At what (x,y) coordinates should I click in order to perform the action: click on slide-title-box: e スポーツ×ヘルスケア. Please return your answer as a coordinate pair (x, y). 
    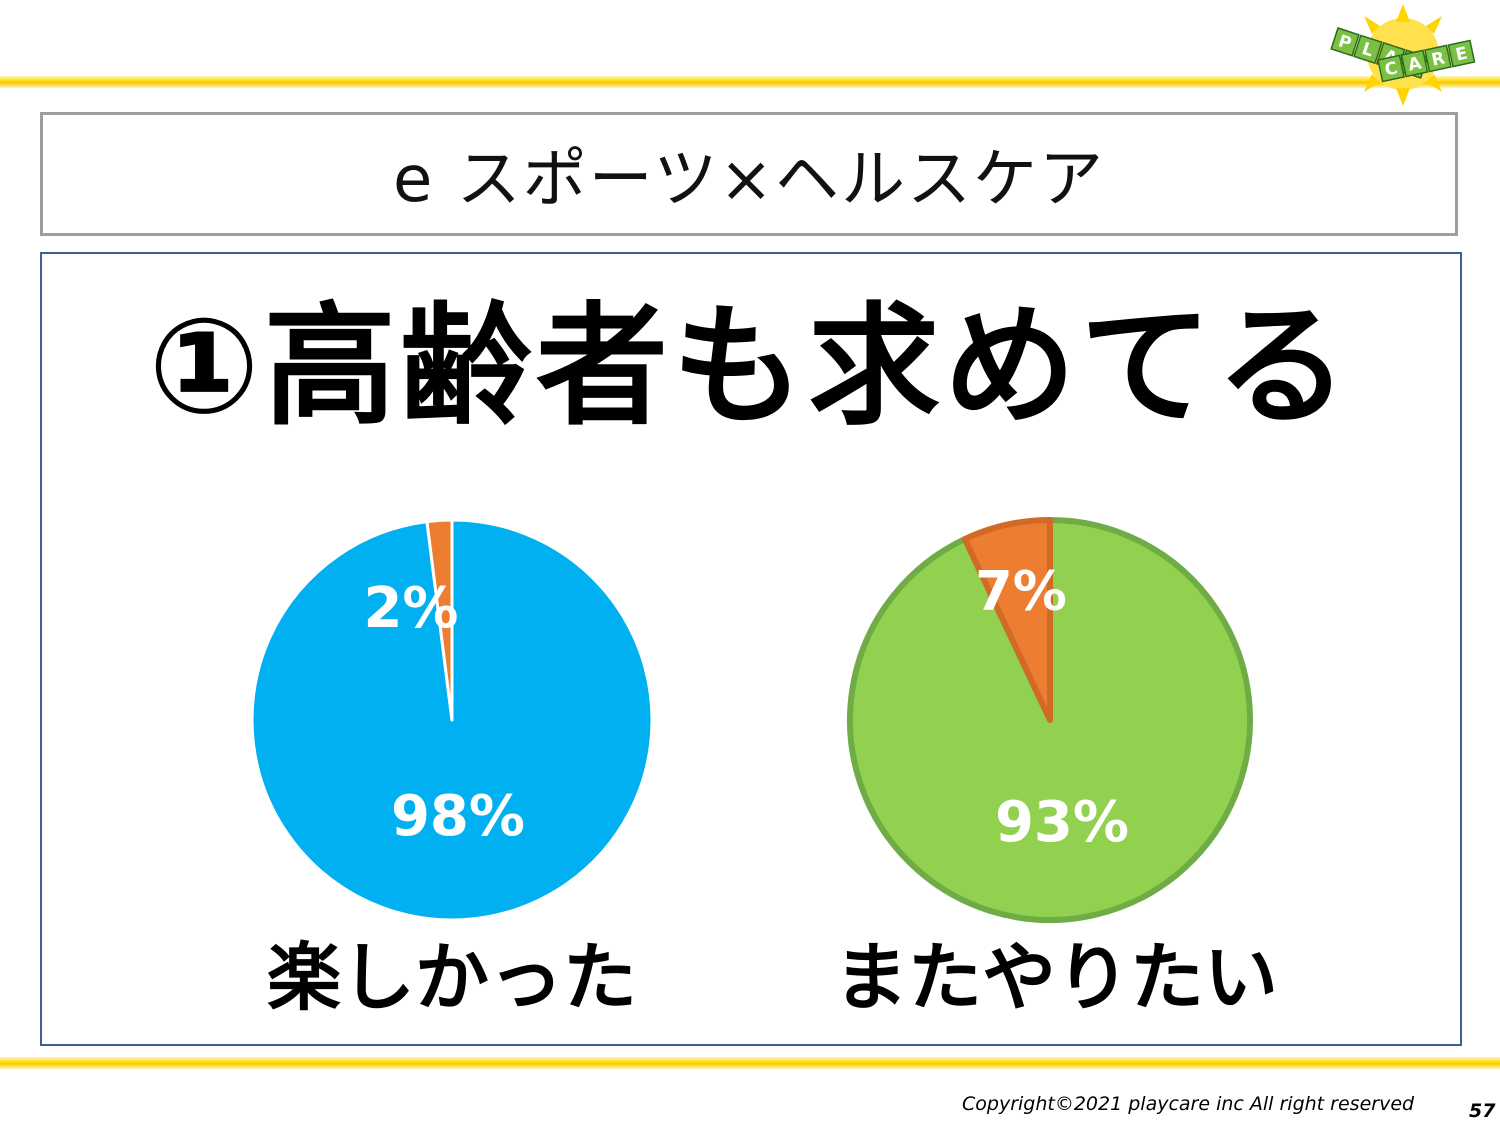
    Looking at the image, I should click on (749, 174).